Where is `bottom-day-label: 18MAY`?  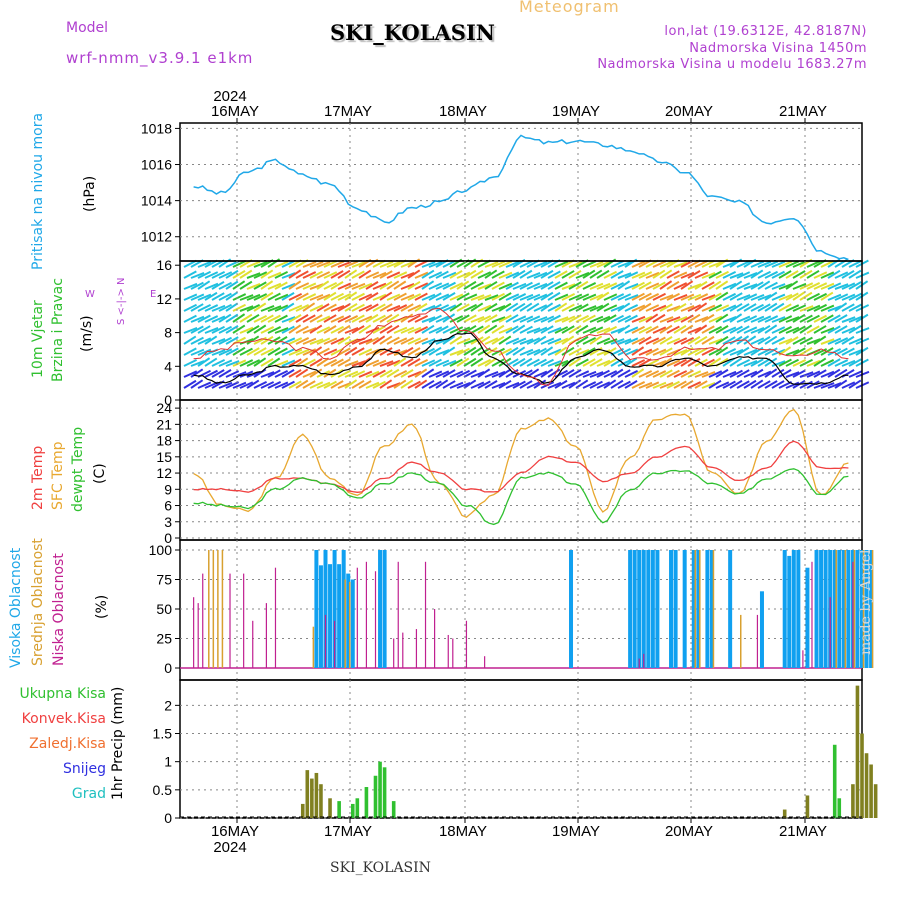
bottom-day-label: 18MAY is located at coordinates (463, 831).